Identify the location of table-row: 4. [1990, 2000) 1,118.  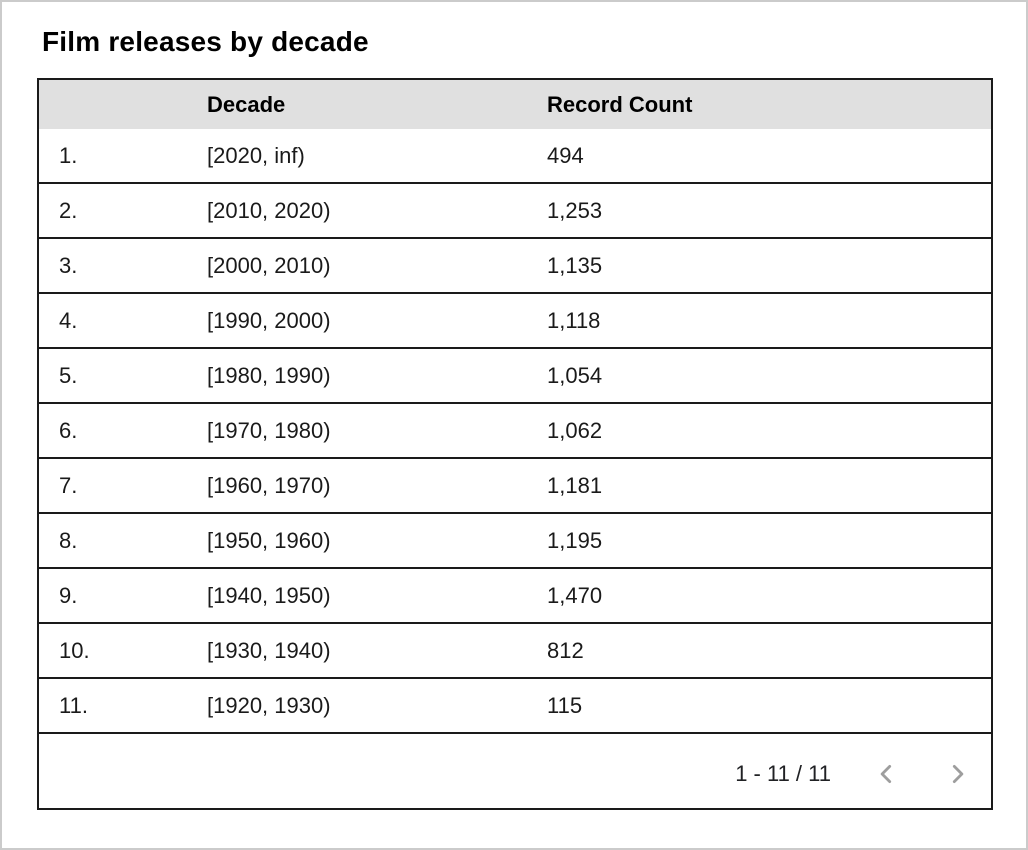
(515, 321).